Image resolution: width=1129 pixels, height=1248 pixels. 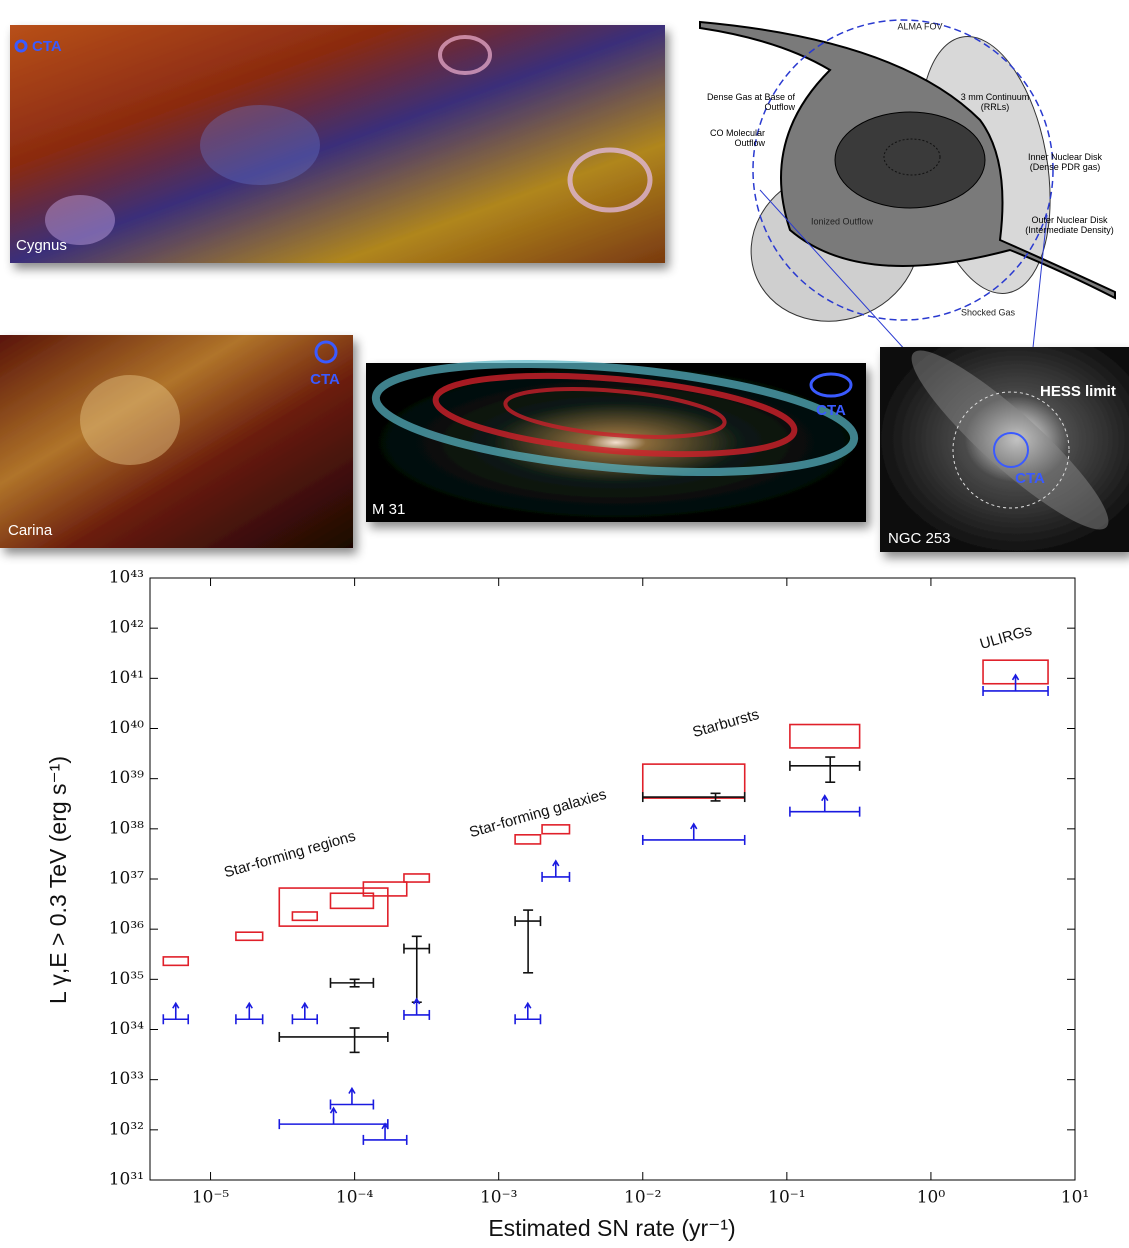 I want to click on diagram-label: ALMA FOV, so click(x=919, y=26).